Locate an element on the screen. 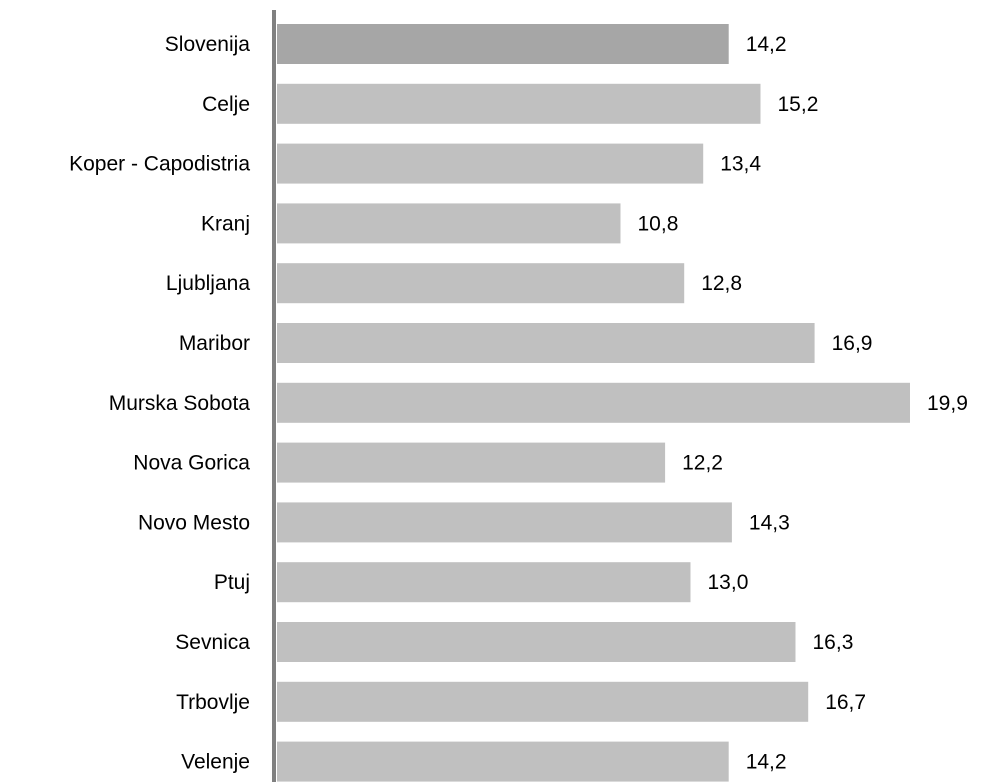  bar-maribor is located at coordinates (546, 343).